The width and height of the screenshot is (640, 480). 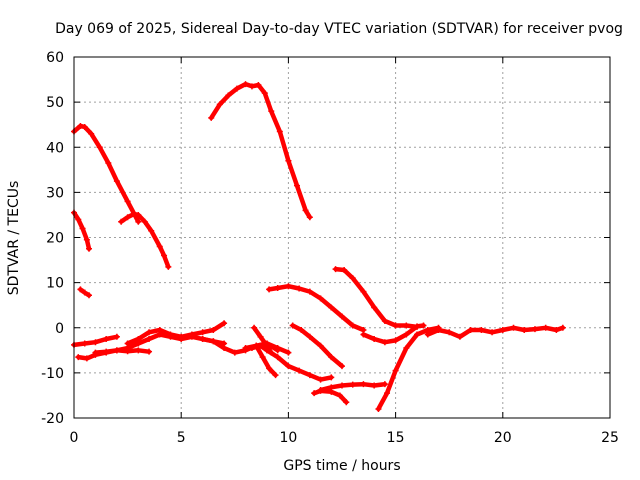 What do you see at coordinates (610, 438) in the screenshot?
I see `x-tick-label: 25` at bounding box center [610, 438].